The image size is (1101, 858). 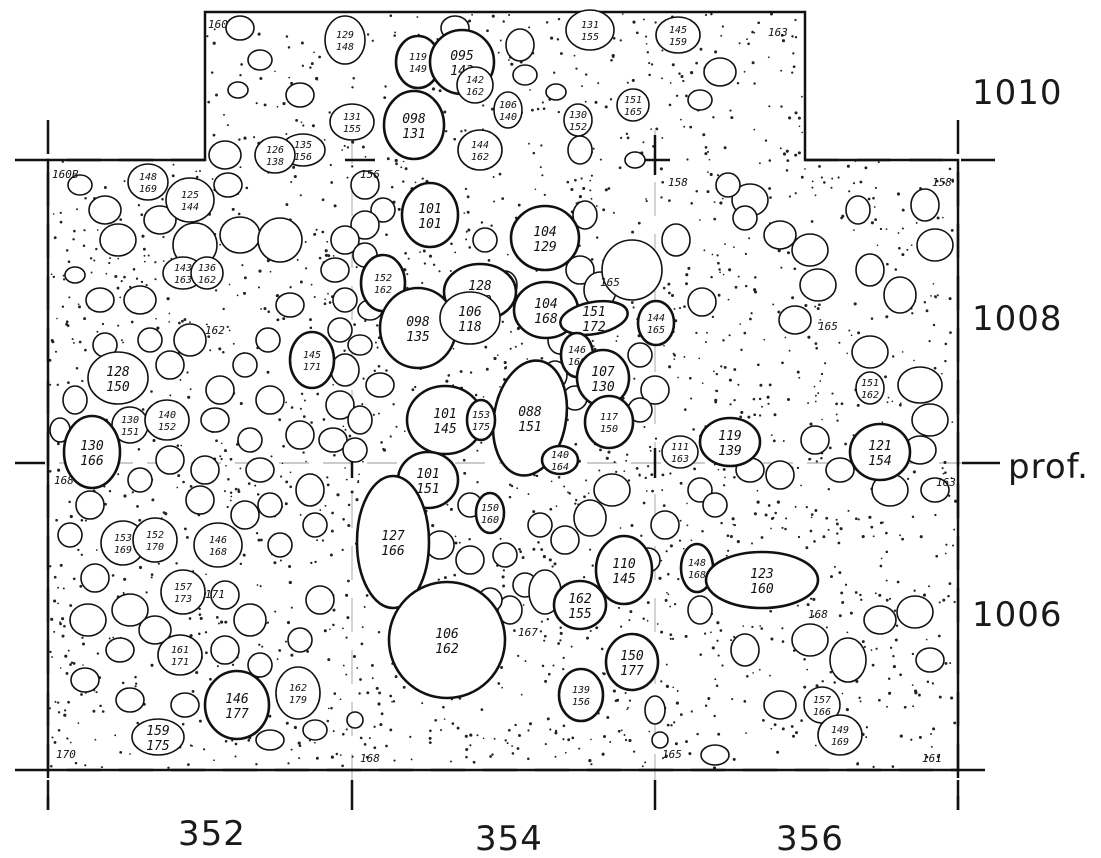 What do you see at coordinates (480, 157) in the screenshot?
I see `stone-bottom-elevation: 162` at bounding box center [480, 157].